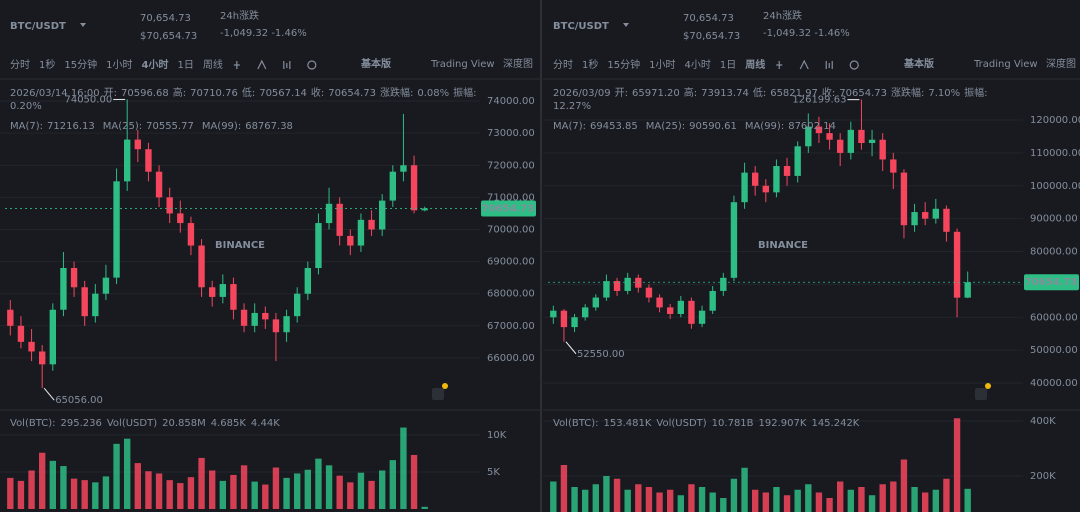 The image size is (1080, 512). I want to click on info-text: 2026/03/14 16:00, so click(55, 93).